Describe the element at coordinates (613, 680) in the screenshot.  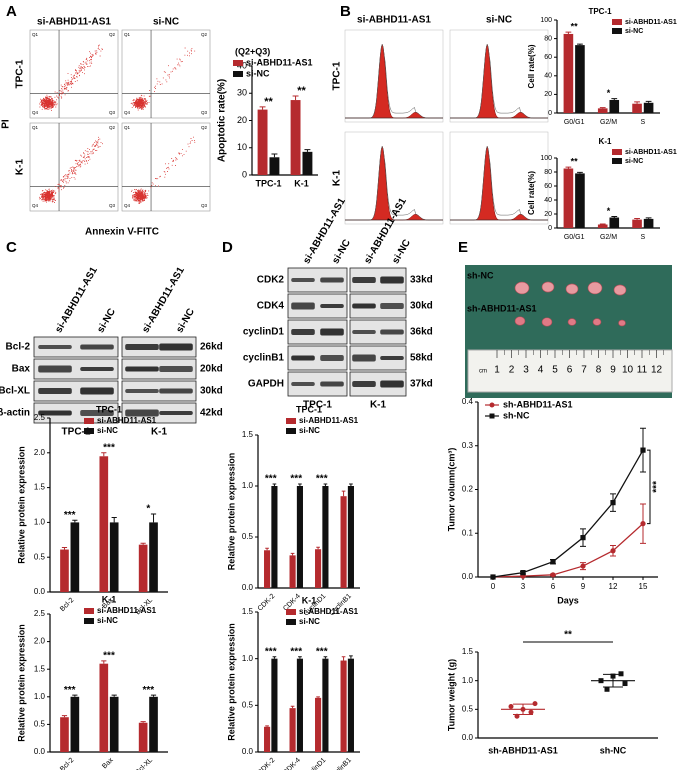
I see `sd-bar` at that location.